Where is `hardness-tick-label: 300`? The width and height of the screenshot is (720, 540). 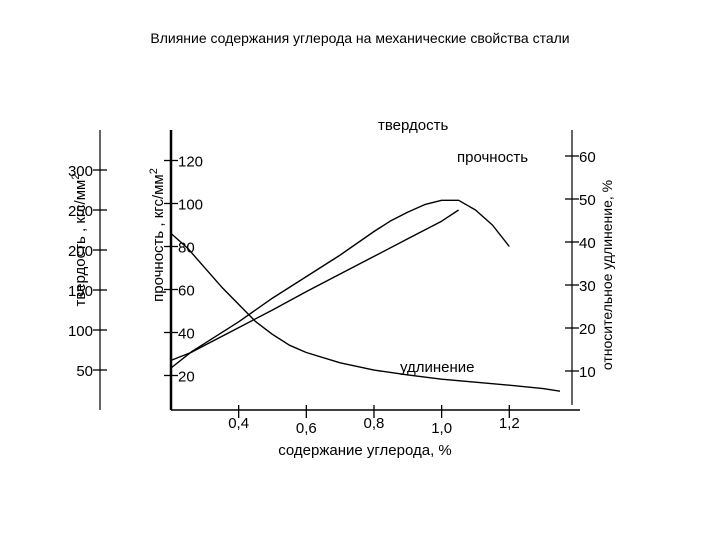
hardness-tick-label: 300 is located at coordinates (80, 171).